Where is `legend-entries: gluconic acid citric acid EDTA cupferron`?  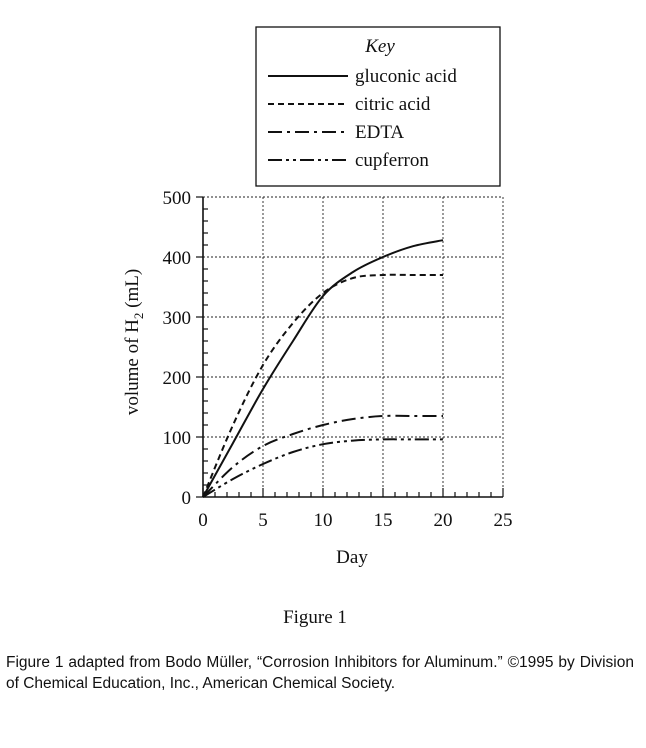 legend-entries: gluconic acid citric acid EDTA cupferron is located at coordinates (362, 118).